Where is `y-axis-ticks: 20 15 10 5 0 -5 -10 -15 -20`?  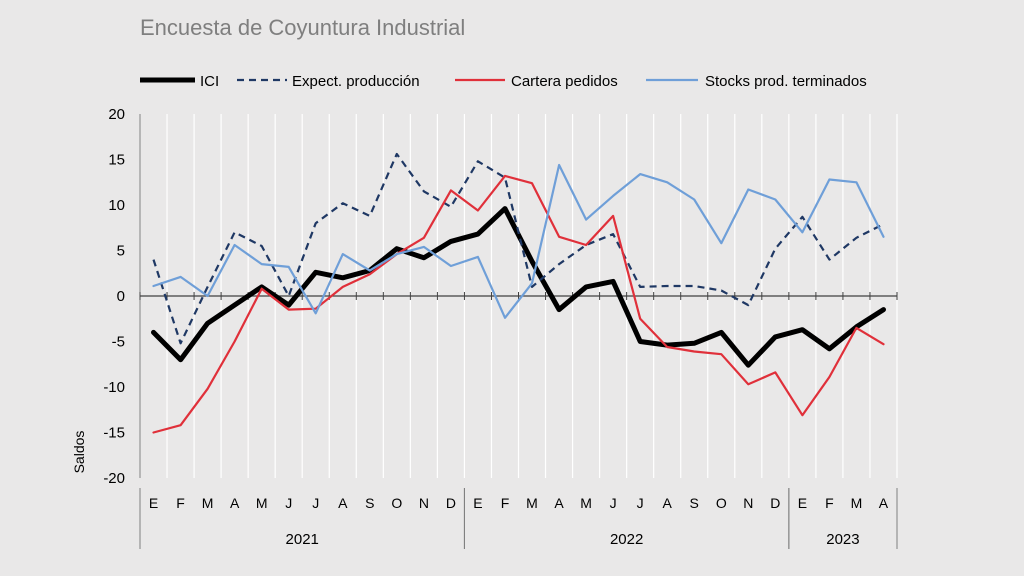
y-axis-ticks: 20 15 10 5 0 -5 -10 -15 -20 is located at coordinates (114, 296).